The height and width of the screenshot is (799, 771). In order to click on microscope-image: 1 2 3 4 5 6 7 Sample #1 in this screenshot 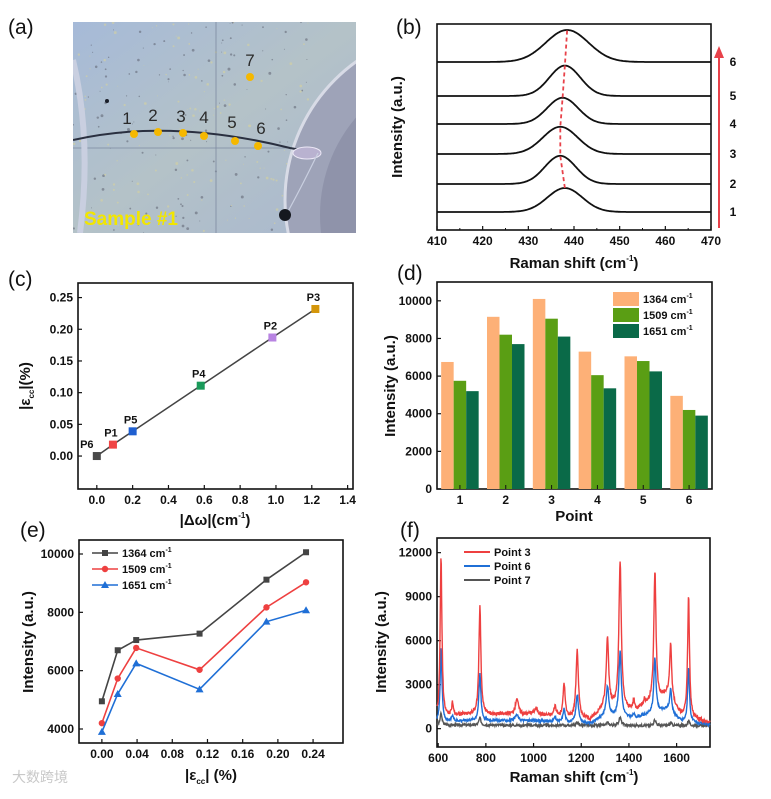, I will do `click(214, 127)`.